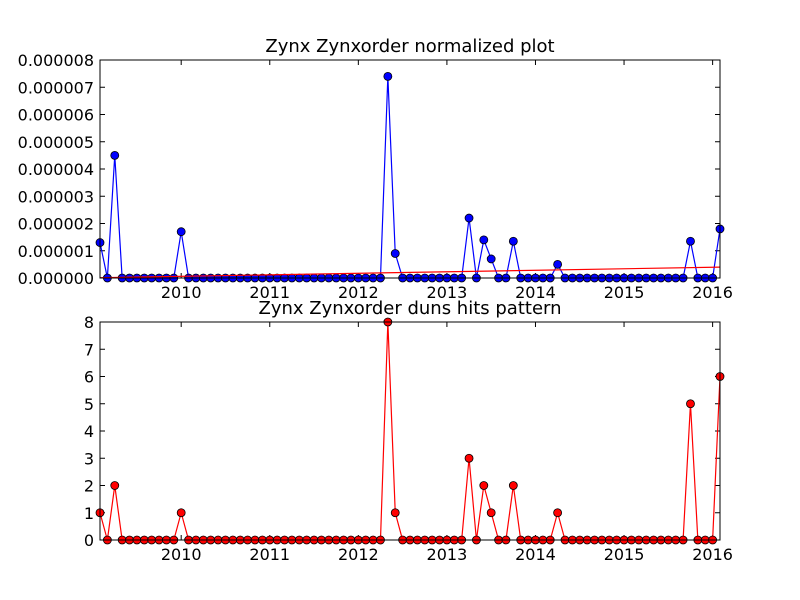 This screenshot has height=600, width=800. What do you see at coordinates (89, 404) in the screenshot?
I see `y-tick-label: 5` at bounding box center [89, 404].